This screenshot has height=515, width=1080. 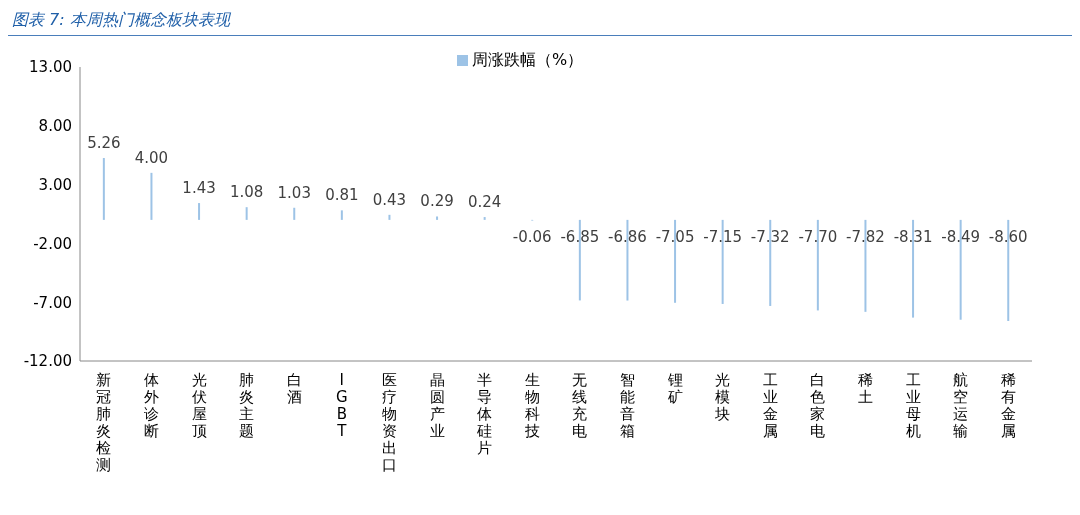 What do you see at coordinates (389, 422) in the screenshot?
I see `x-tick-label: 医疗物资出口` at bounding box center [389, 422].